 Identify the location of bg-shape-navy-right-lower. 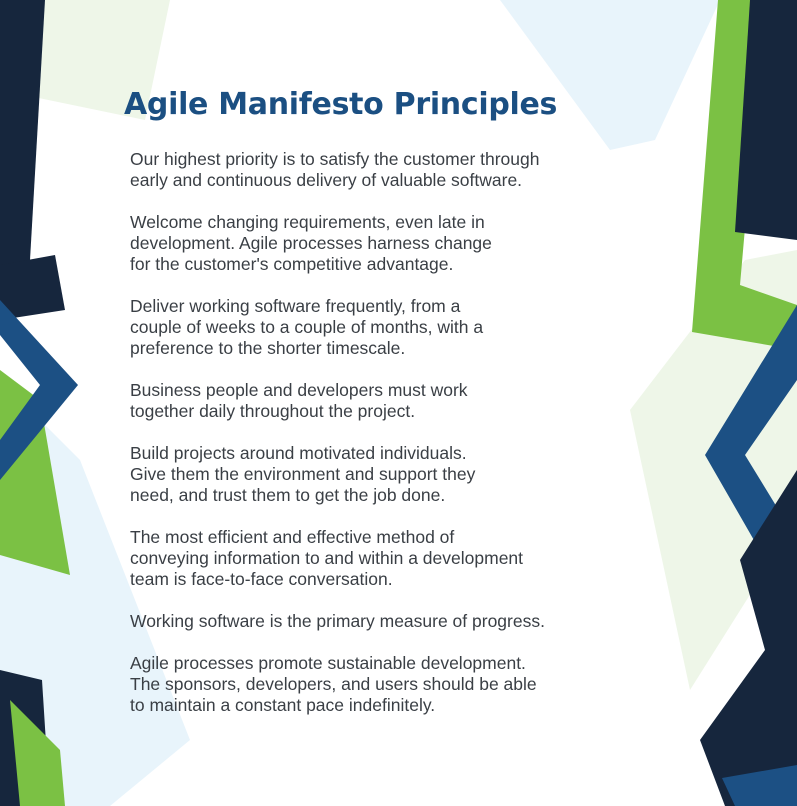
(748, 638).